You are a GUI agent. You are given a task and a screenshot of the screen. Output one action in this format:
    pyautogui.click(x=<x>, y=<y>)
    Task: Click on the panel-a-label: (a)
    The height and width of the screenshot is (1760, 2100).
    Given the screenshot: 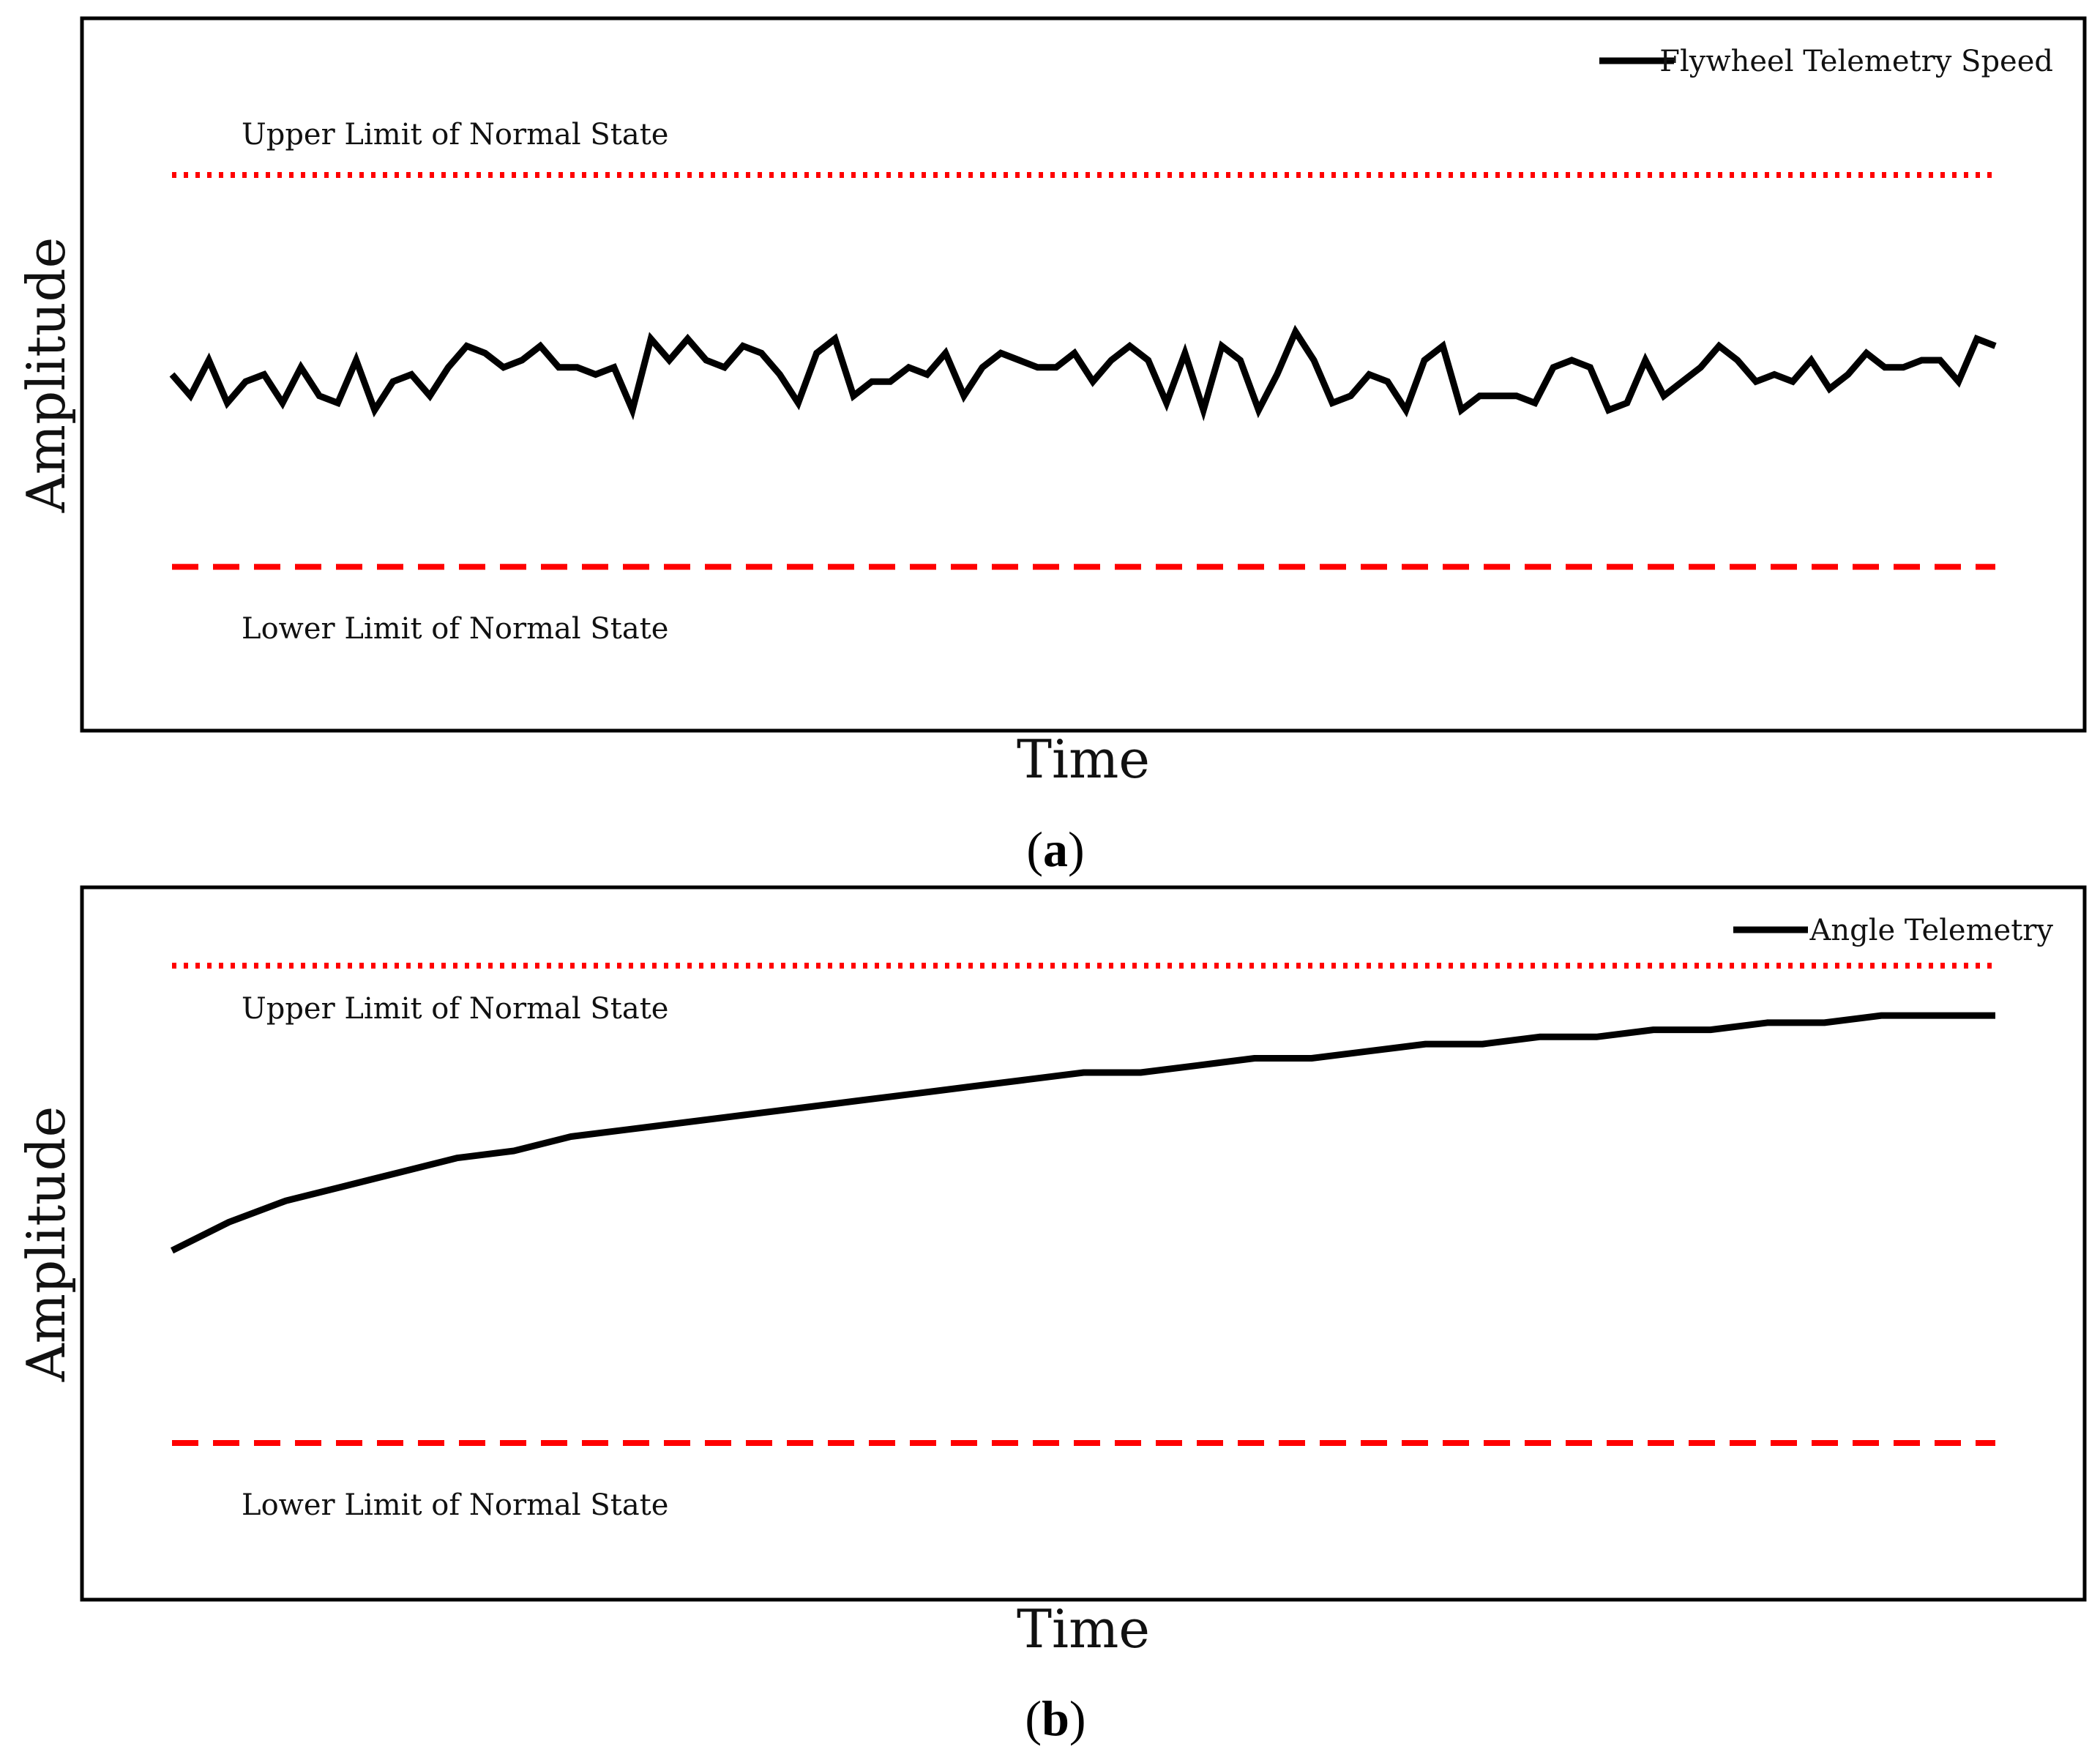 What is the action you would take?
    pyautogui.click(x=1055, y=849)
    